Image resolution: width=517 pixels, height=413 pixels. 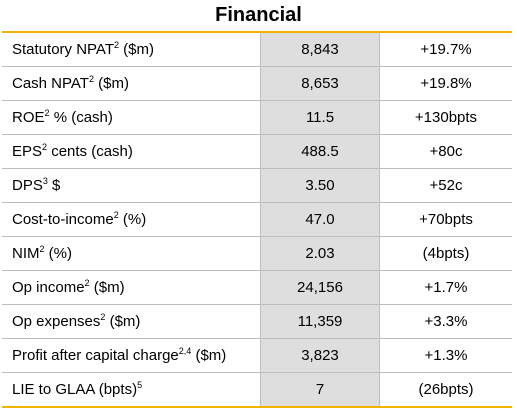 What do you see at coordinates (320, 287) in the screenshot?
I see `value-cell: 24,156` at bounding box center [320, 287].